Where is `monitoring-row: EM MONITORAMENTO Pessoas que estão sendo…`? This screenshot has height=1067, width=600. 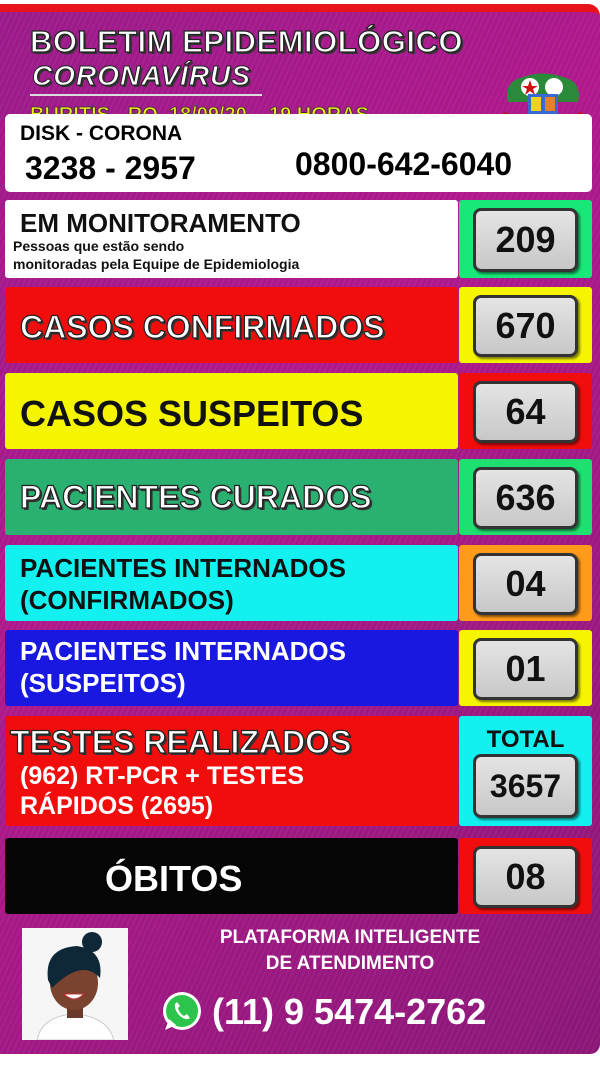
monitoring-row: EM MONITORAMENTO Pessoas que estão sendo… is located at coordinates (298, 239).